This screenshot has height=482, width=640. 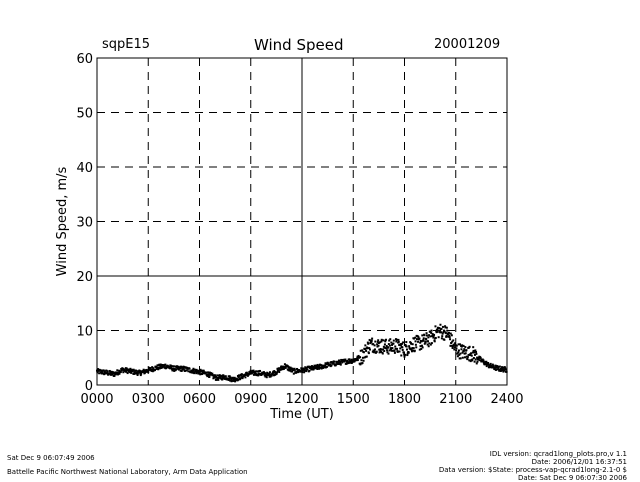 What do you see at coordinates (84, 59) in the screenshot?
I see `y-tick-label: 60` at bounding box center [84, 59].